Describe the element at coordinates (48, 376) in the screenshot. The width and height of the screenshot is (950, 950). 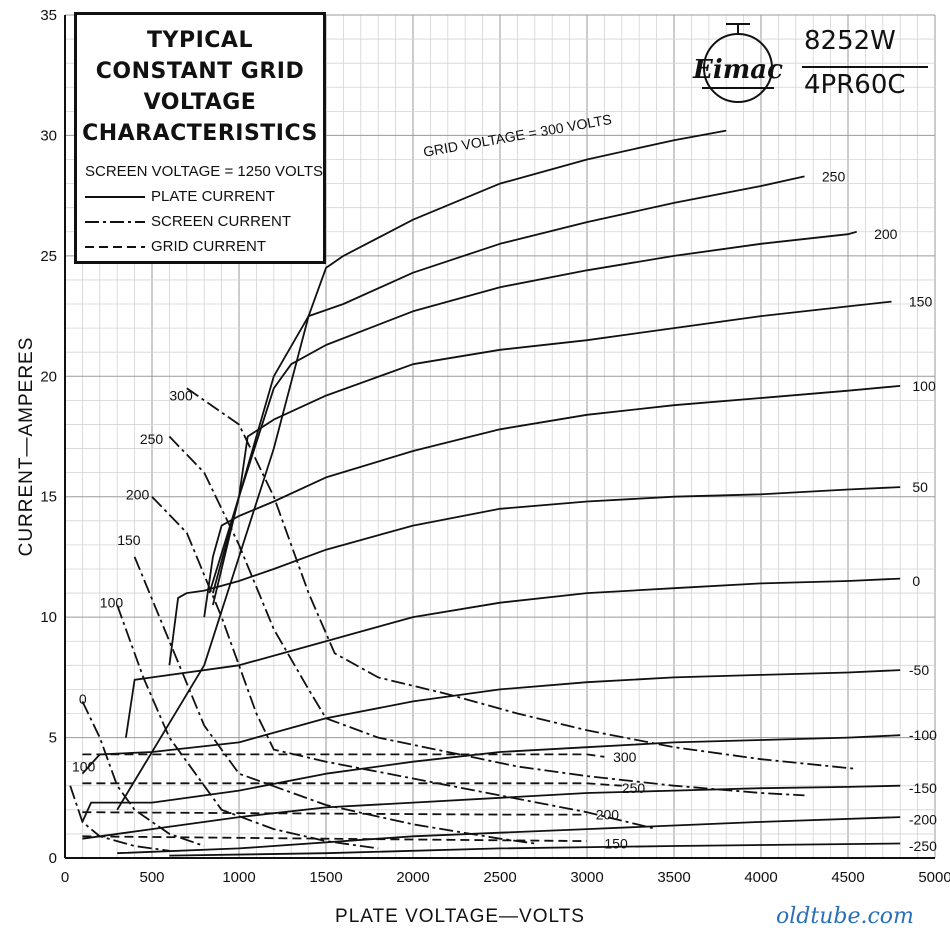
I see `y-tick-label: 20` at that location.